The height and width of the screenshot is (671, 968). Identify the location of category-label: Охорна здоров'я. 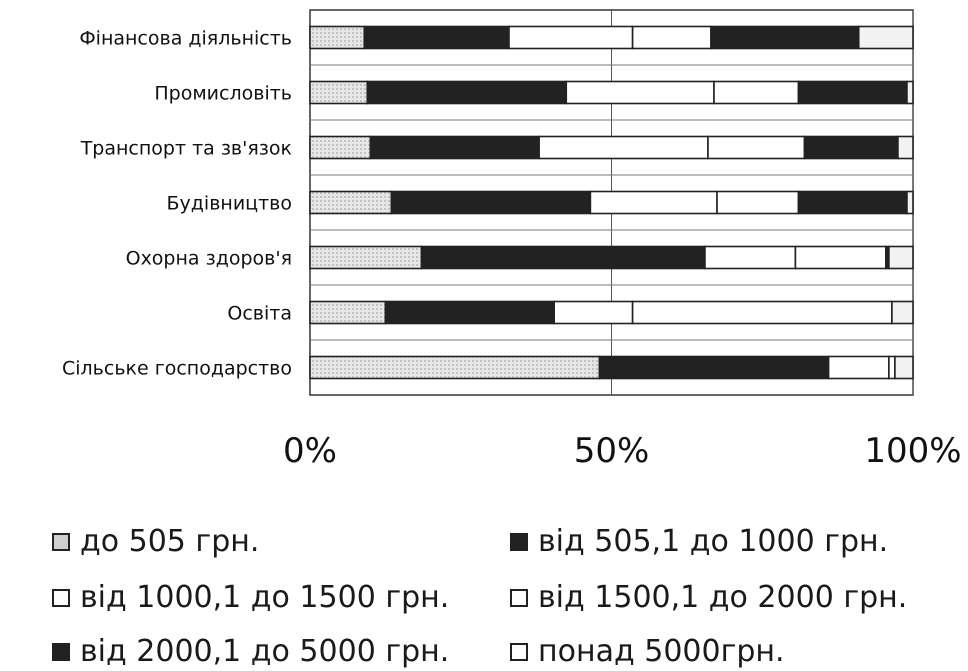
(209, 259).